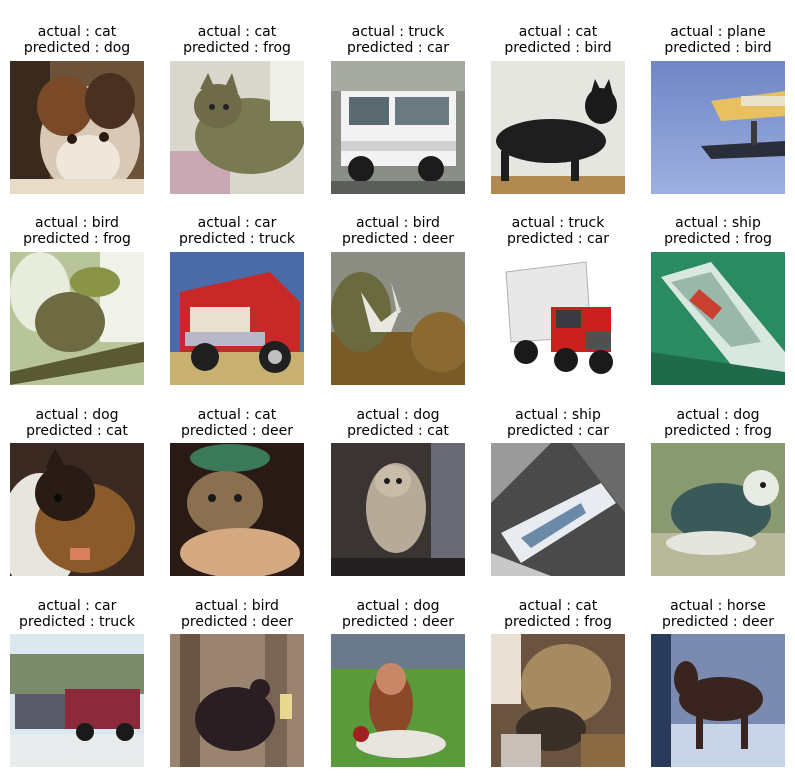 Image resolution: width=795 pixels, height=778 pixels. I want to click on panel-caption: actual : dog predicted : deer, so click(398, 614).